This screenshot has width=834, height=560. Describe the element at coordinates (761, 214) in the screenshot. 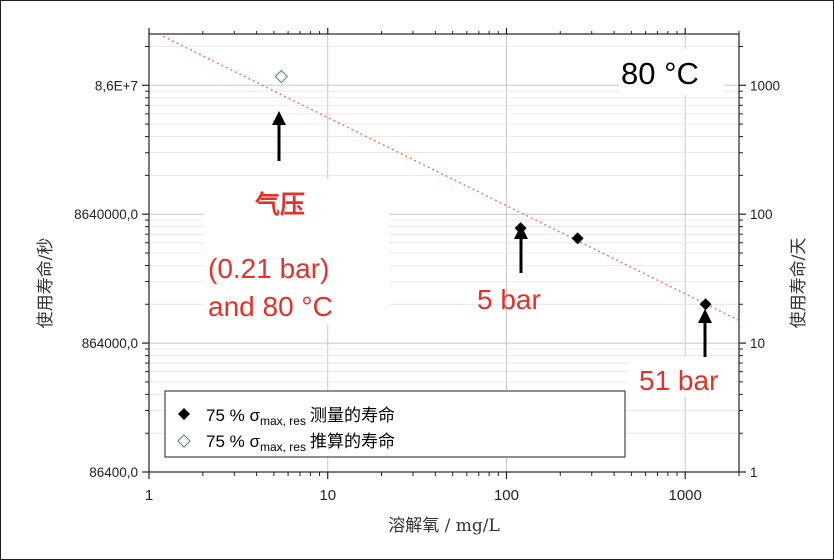

I see `y-tick-label-right: 100` at that location.